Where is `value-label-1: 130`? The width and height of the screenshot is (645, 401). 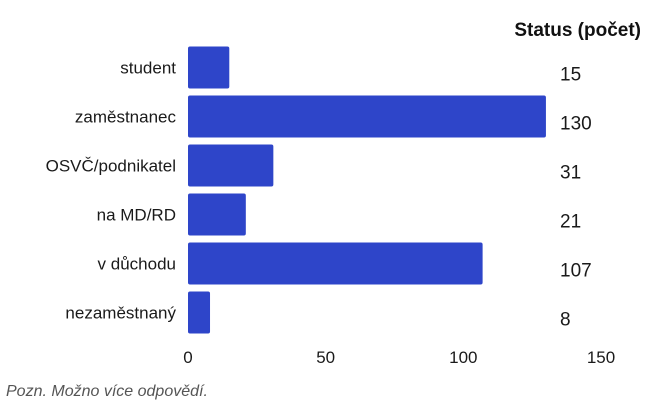 value-label-1: 130 is located at coordinates (576, 124).